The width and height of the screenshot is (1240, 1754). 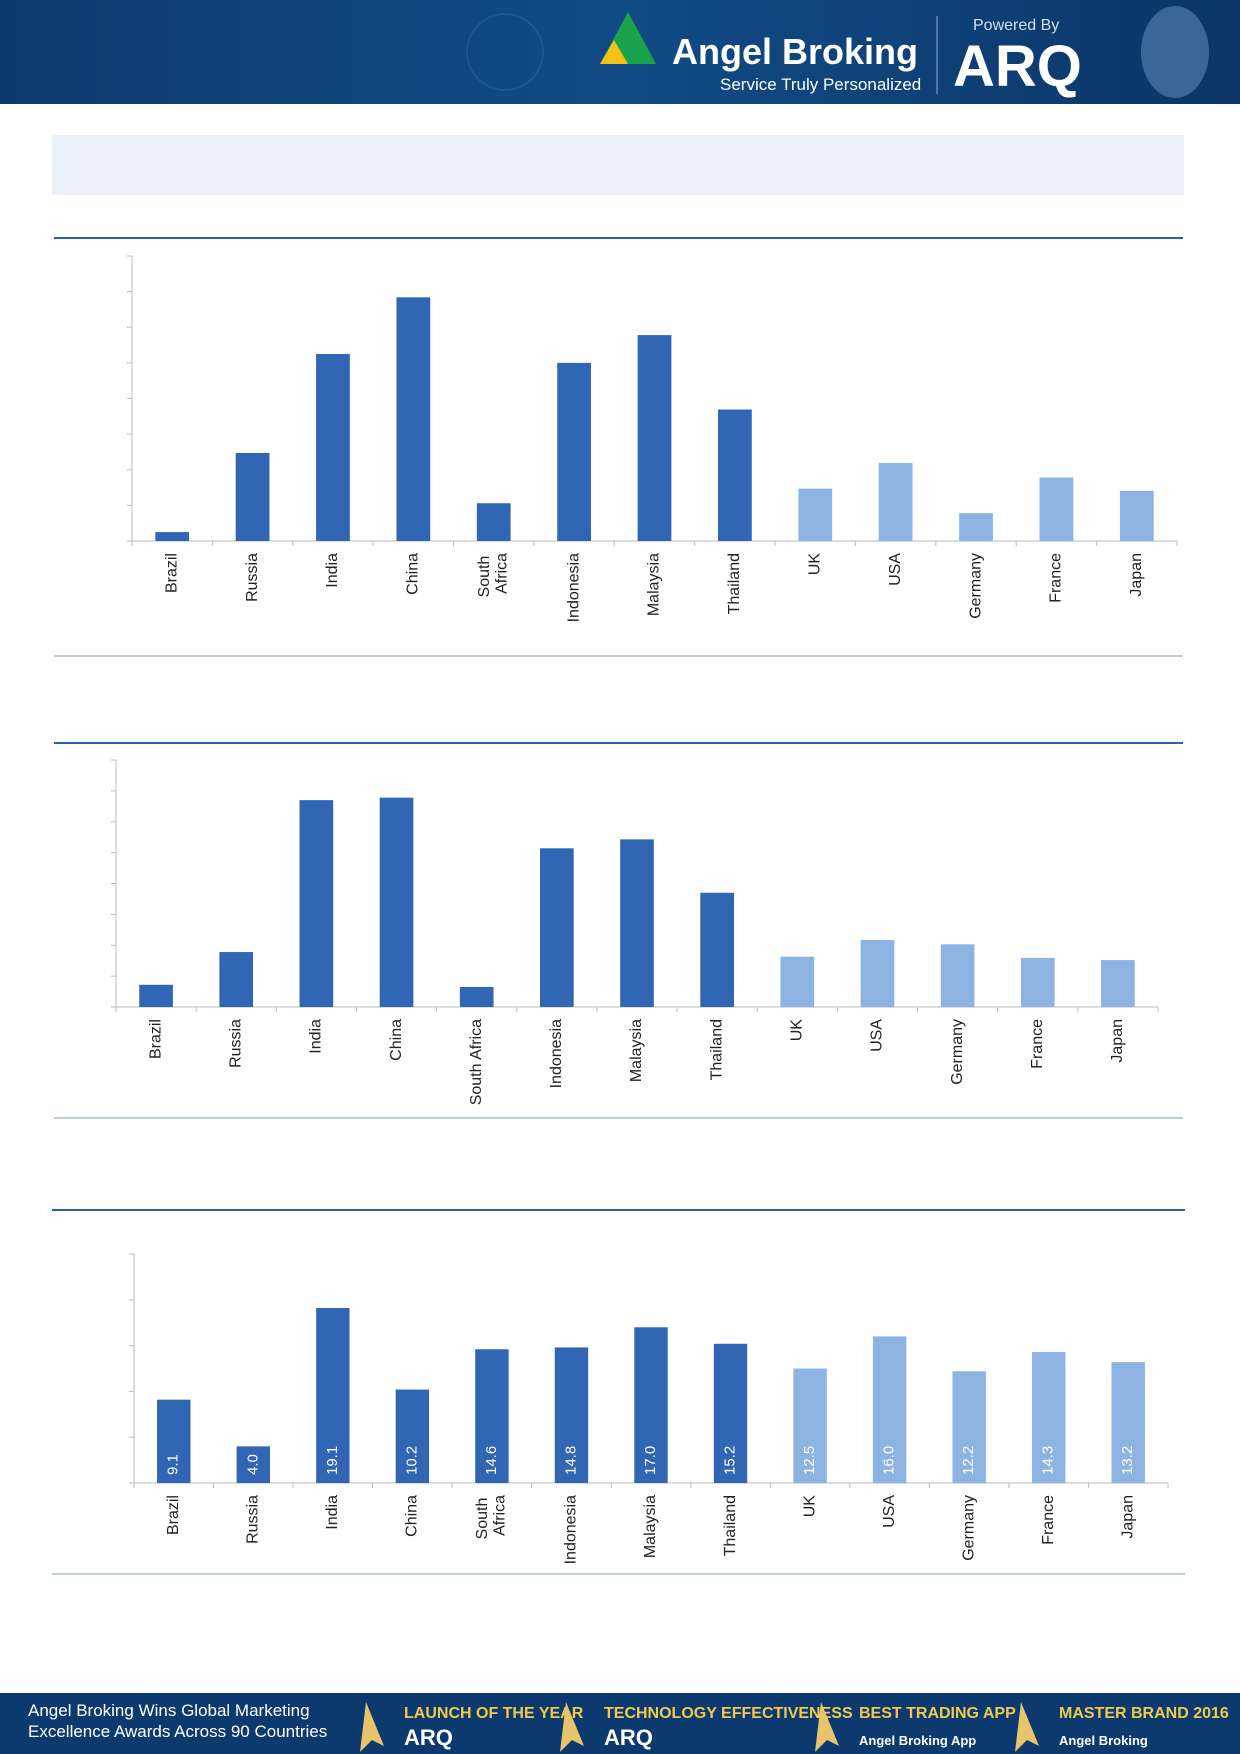 What do you see at coordinates (494, 1713) in the screenshot?
I see `award-title: LAUNCH OF THE YEAR` at bounding box center [494, 1713].